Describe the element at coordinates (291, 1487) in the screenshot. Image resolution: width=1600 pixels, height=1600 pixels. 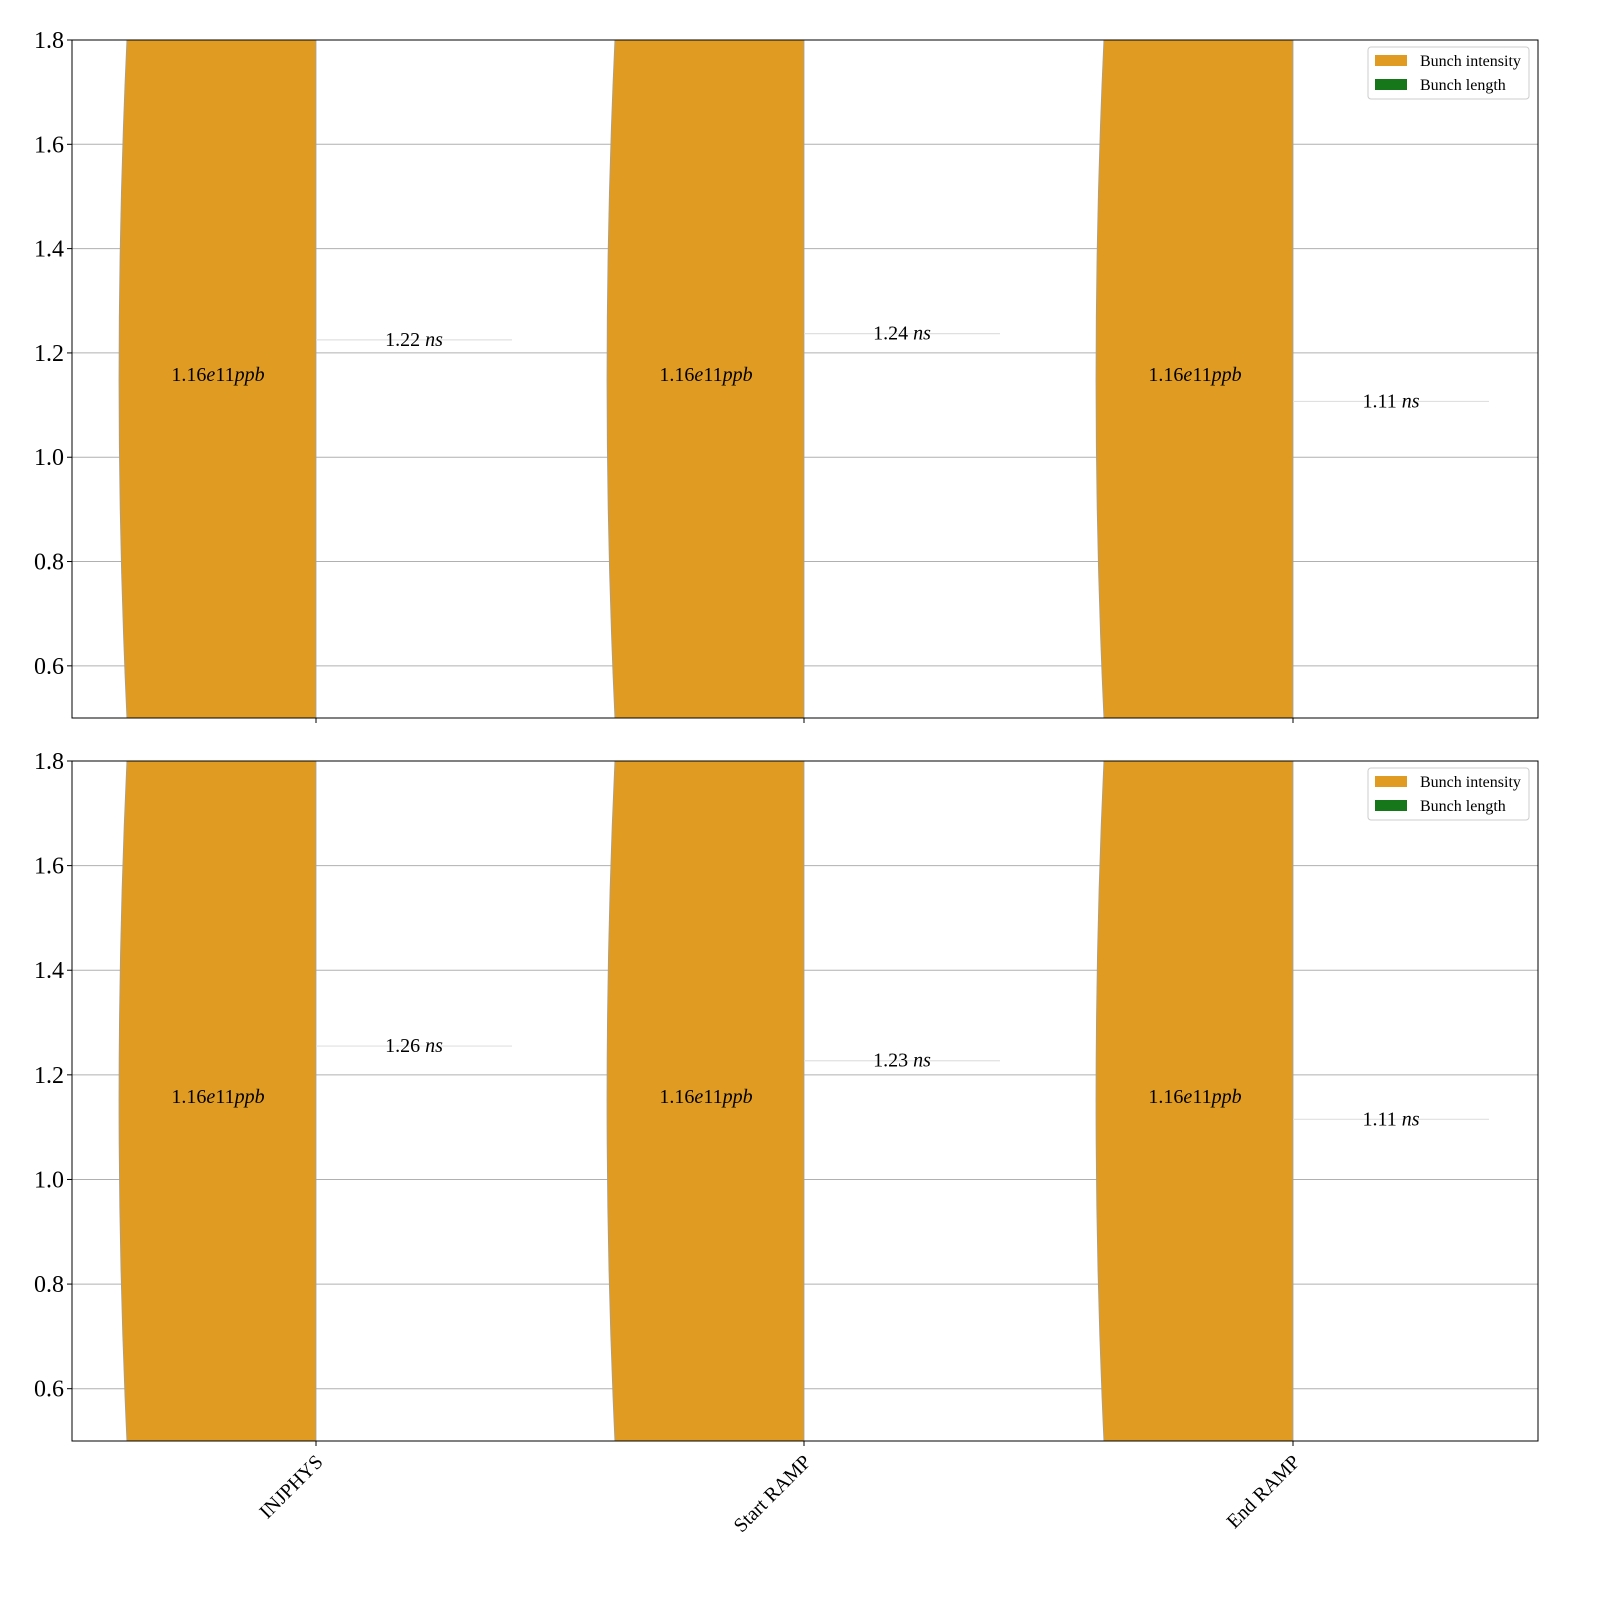
I see `x-tick-label: INJPHYS` at that location.